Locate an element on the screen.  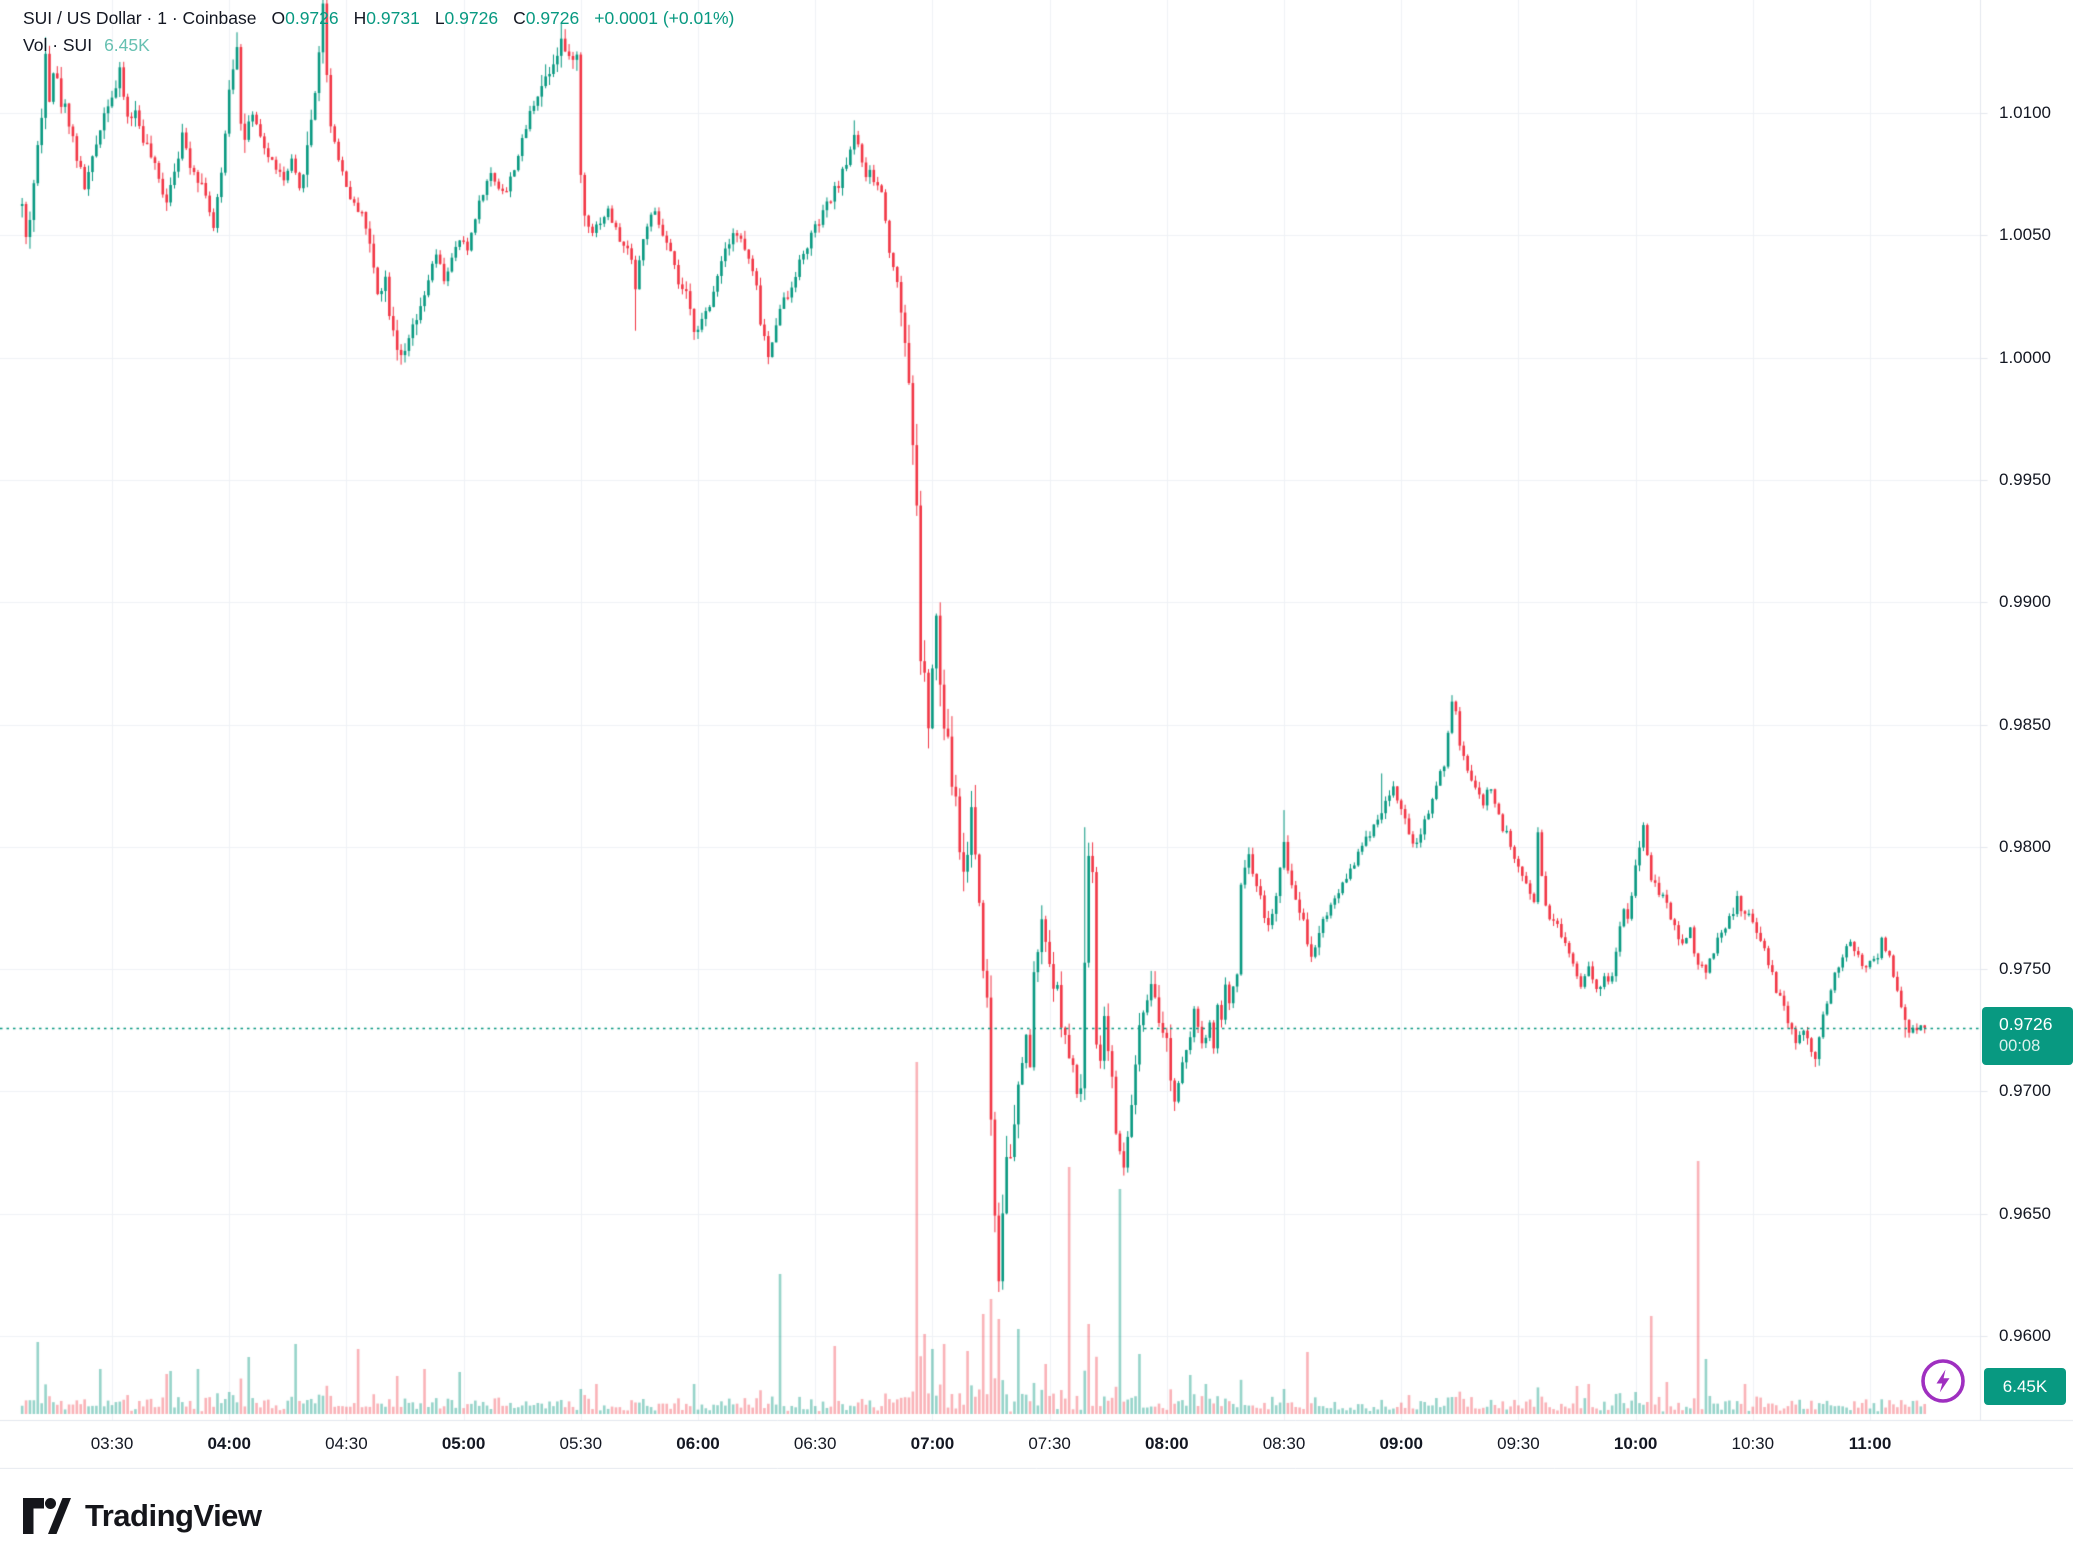
time-tick-label: 04:00 is located at coordinates (229, 1443).